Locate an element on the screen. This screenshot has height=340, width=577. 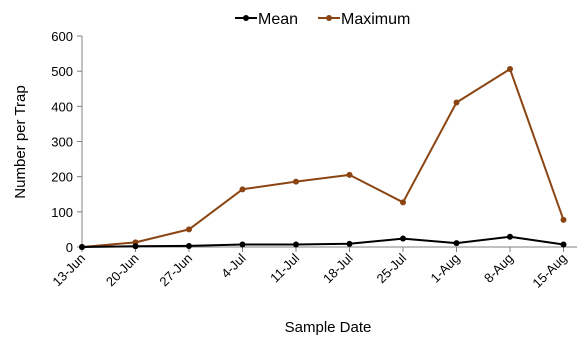
x-tick-label: 25-Jul is located at coordinates (391, 268).